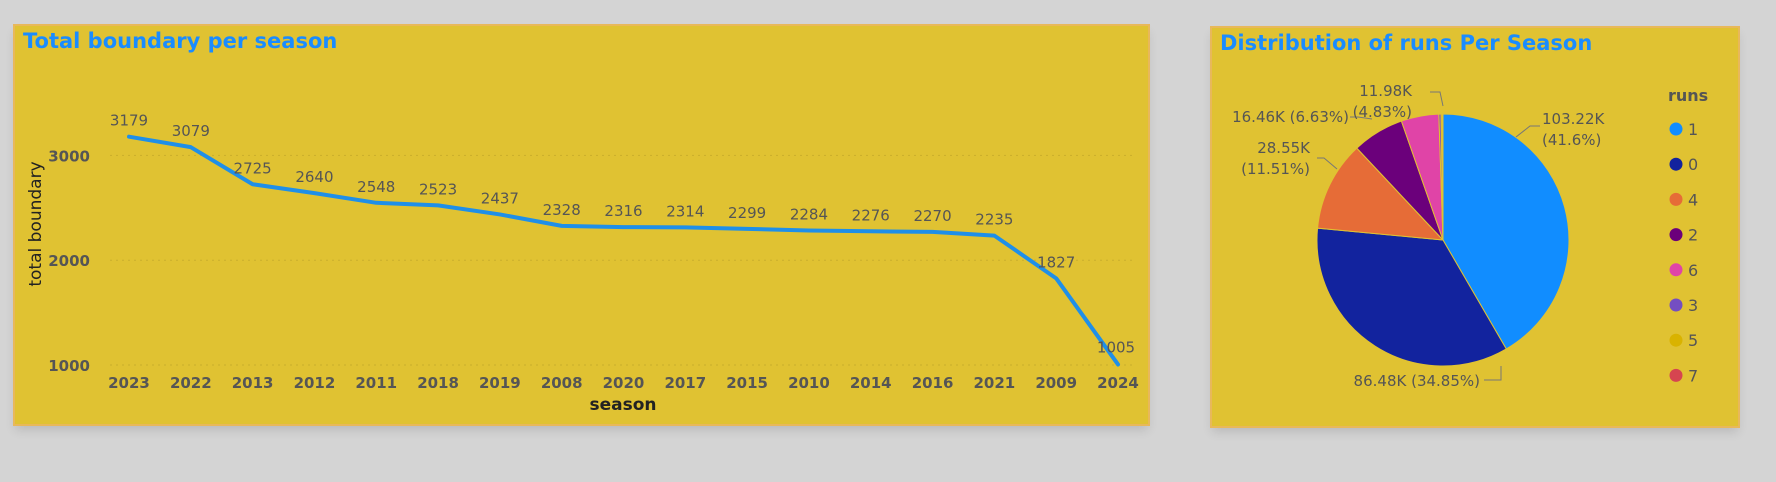 The image size is (1776, 482). Describe the element at coordinates (932, 216) in the screenshot. I see `data-label: 2270` at that location.